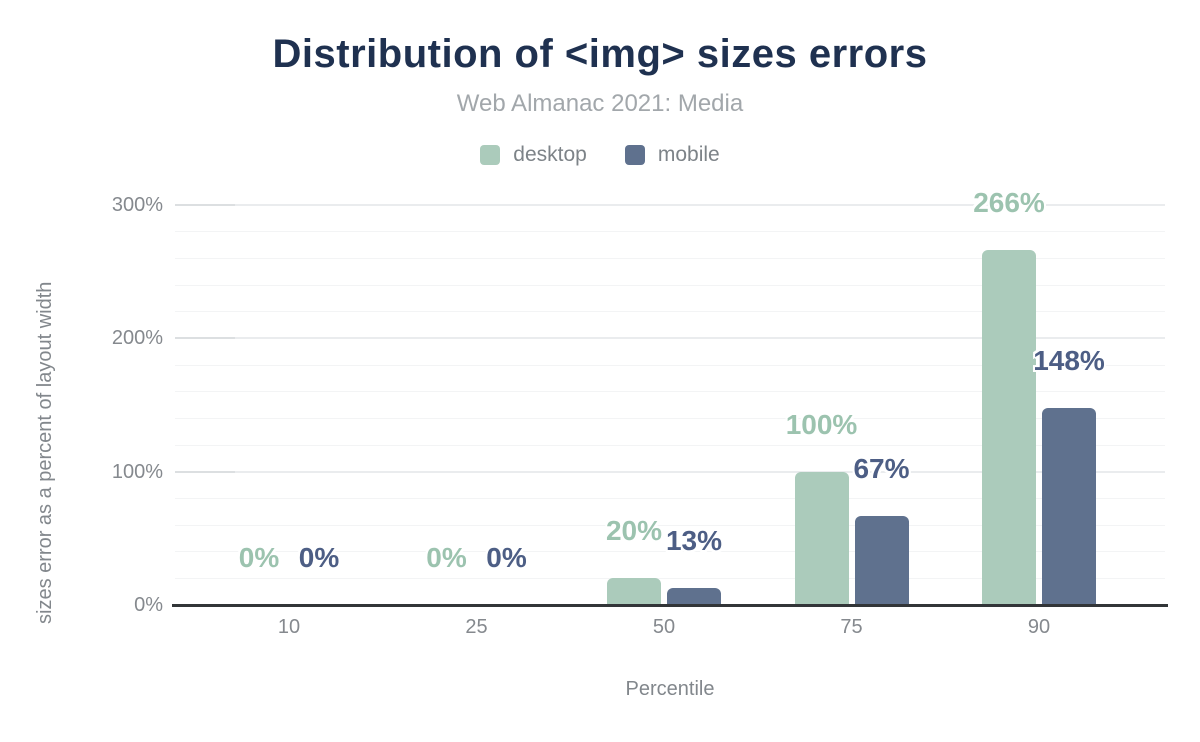 The image size is (1200, 742). Describe the element at coordinates (600, 54) in the screenshot. I see `chart-title: Distribution of <img> sizes errors` at that location.